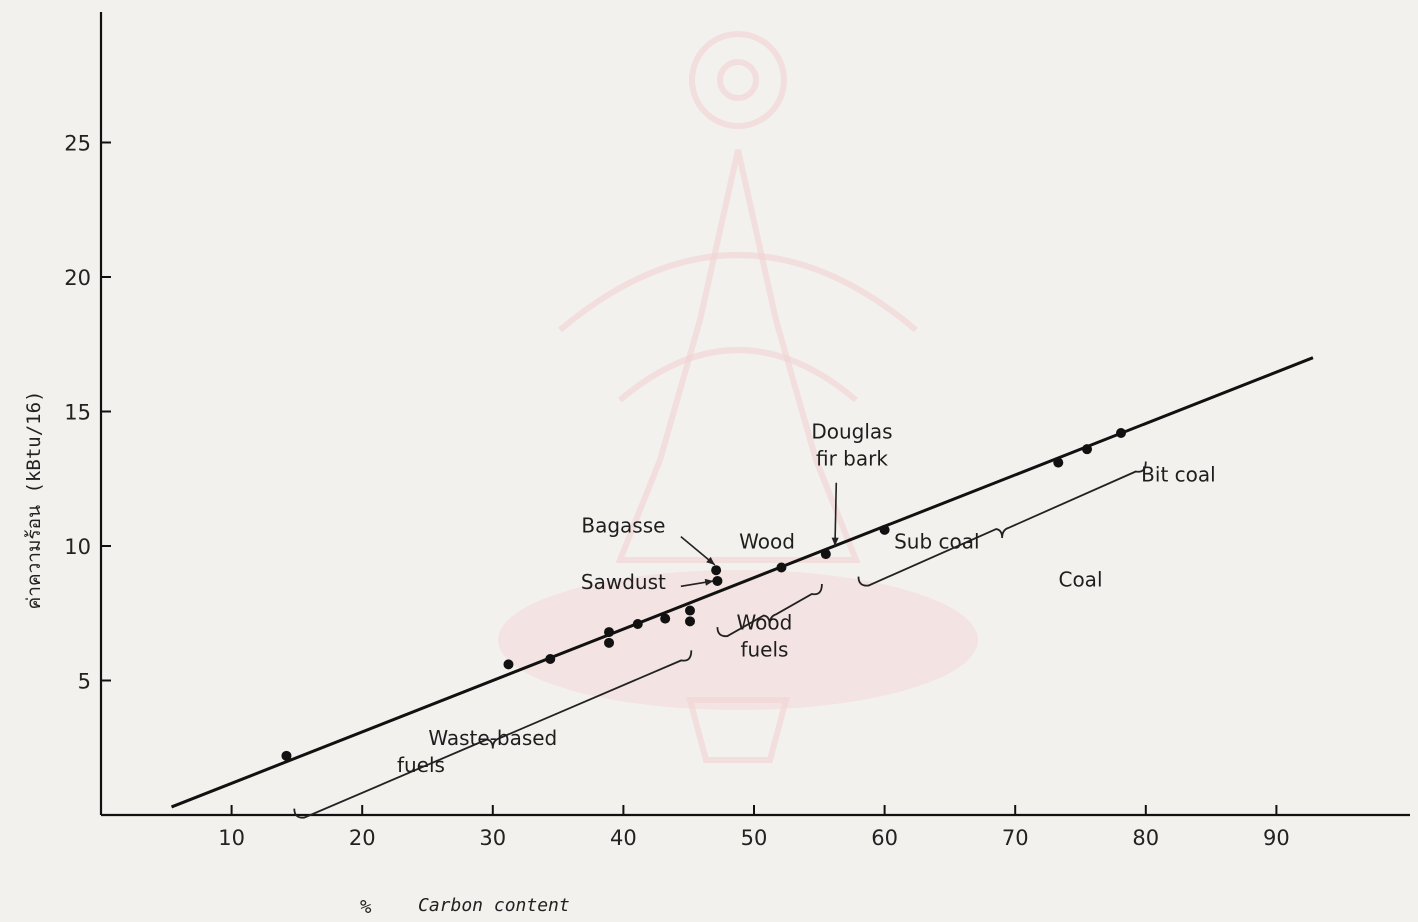 This screenshot has width=1418, height=922. What do you see at coordinates (884, 838) in the screenshot?
I see `x-tick-label: 60` at bounding box center [884, 838].